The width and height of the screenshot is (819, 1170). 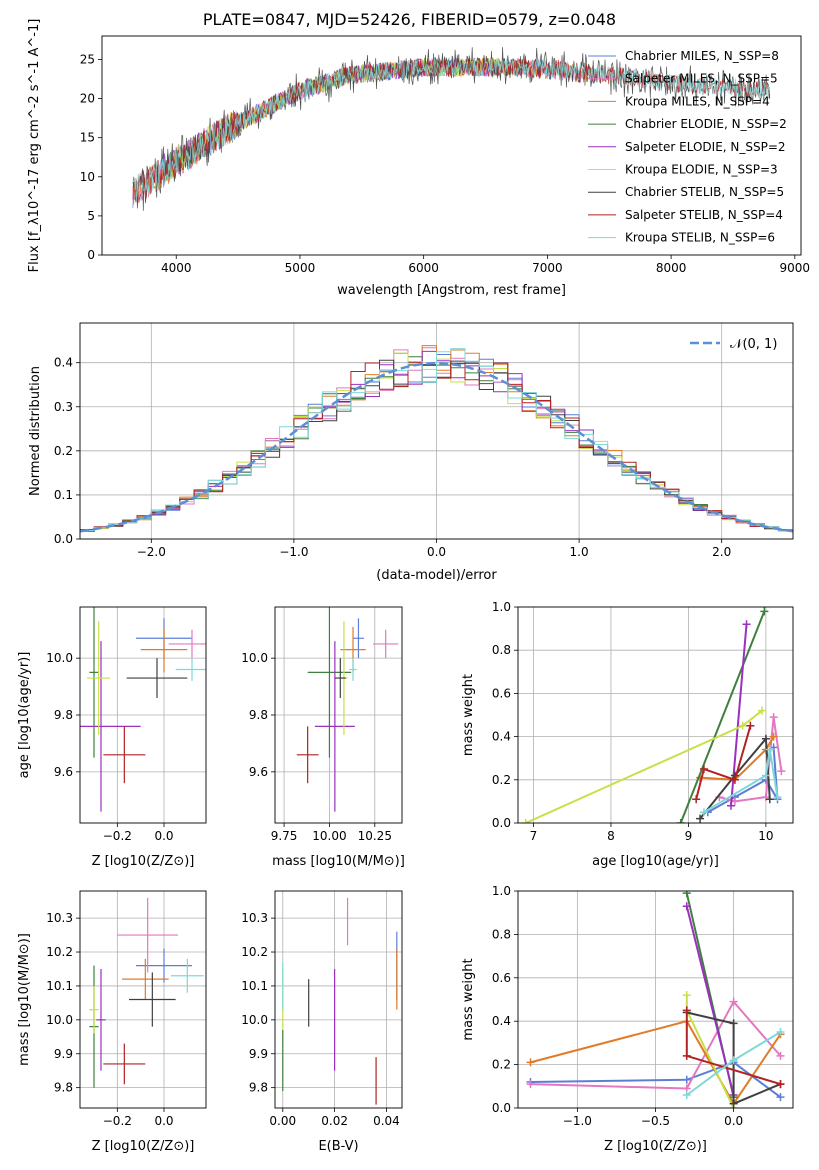 What do you see at coordinates (87, 177) in the screenshot?
I see `y-tick-label: 10` at bounding box center [87, 177].